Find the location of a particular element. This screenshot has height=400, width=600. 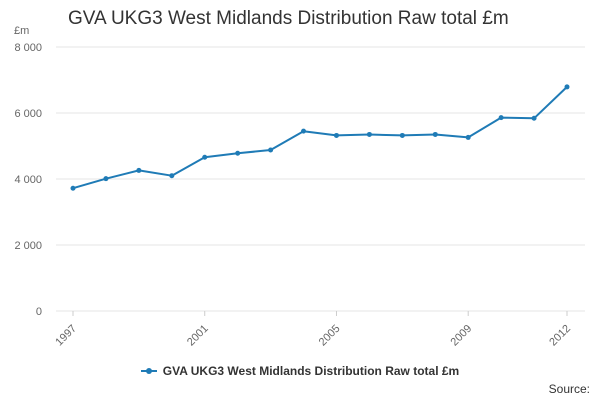

y-tick-label: 8 000 is located at coordinates (28, 48).